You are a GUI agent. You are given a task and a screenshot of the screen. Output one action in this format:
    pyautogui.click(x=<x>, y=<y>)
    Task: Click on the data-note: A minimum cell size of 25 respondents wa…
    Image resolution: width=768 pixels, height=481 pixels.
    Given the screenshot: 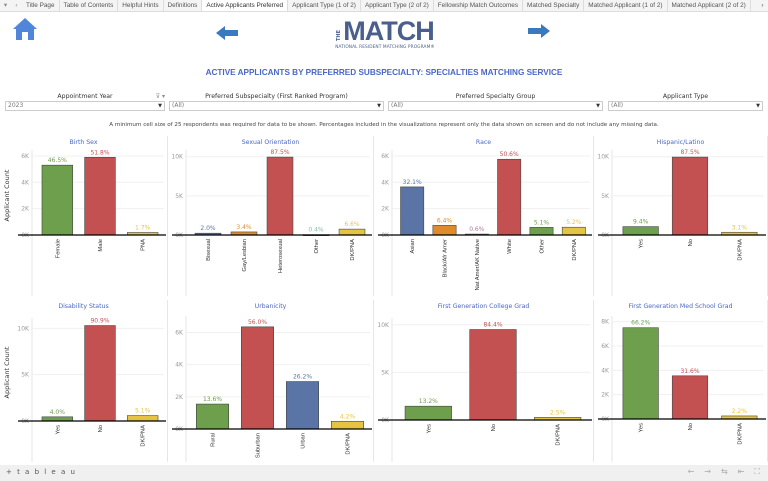 What is the action you would take?
    pyautogui.click(x=384, y=125)
    